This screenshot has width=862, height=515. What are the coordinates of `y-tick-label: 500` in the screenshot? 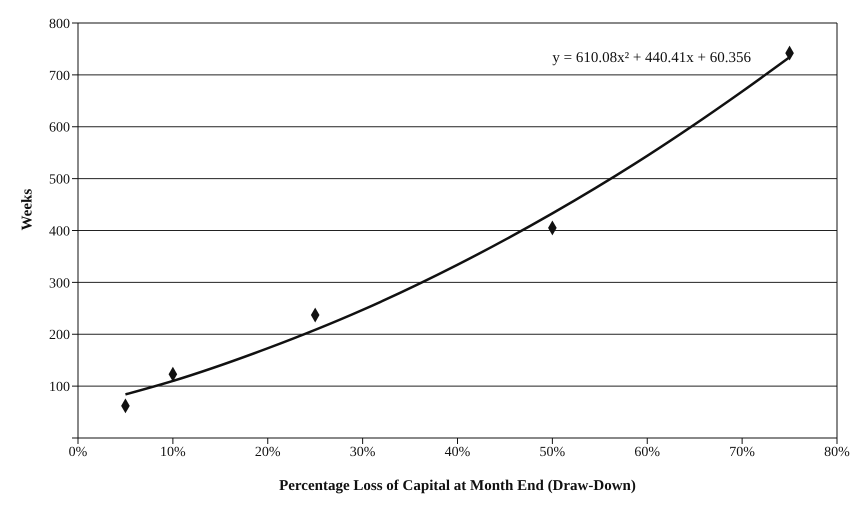 It's located at (59, 180).